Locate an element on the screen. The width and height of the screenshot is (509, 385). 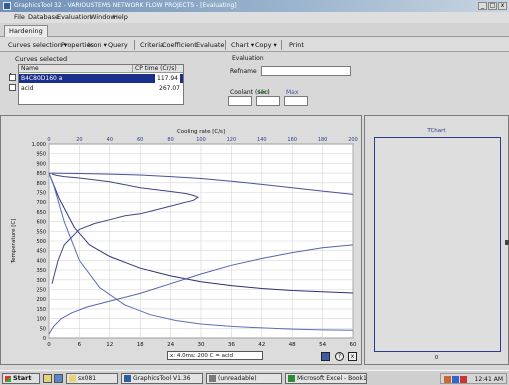
top-tick-label: 120 is located at coordinates (232, 140).